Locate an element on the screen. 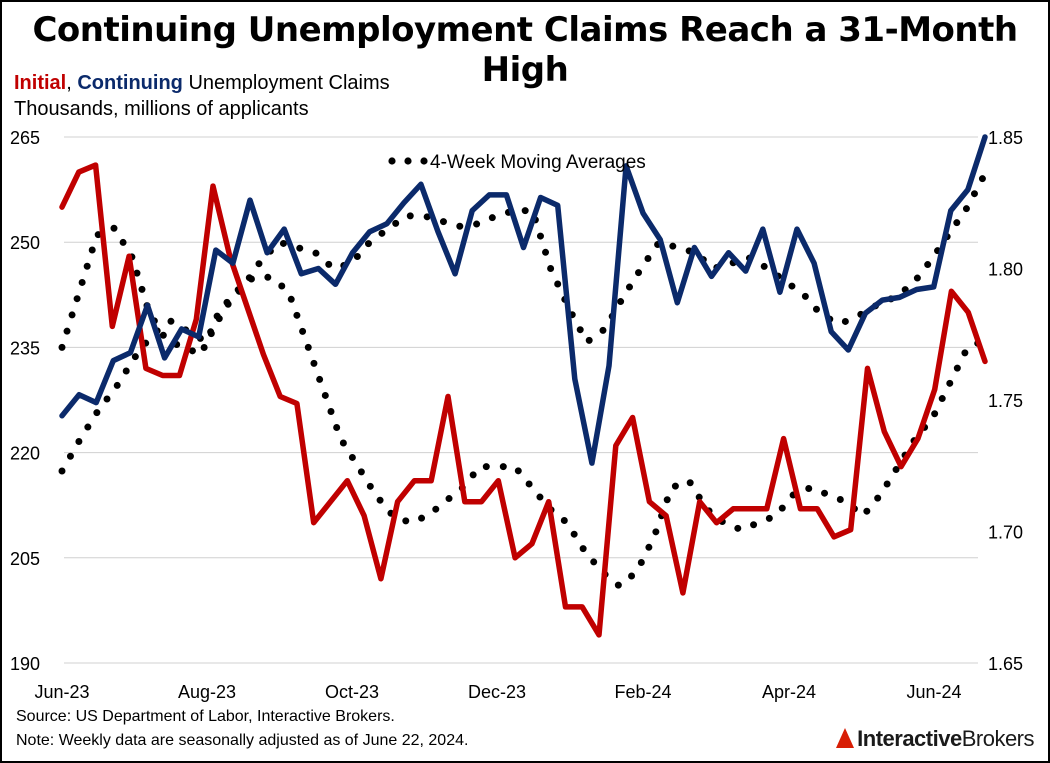 This screenshot has height=763, width=1050. interactive-brokers-logo: InteractiveBrokers is located at coordinates (935, 739).